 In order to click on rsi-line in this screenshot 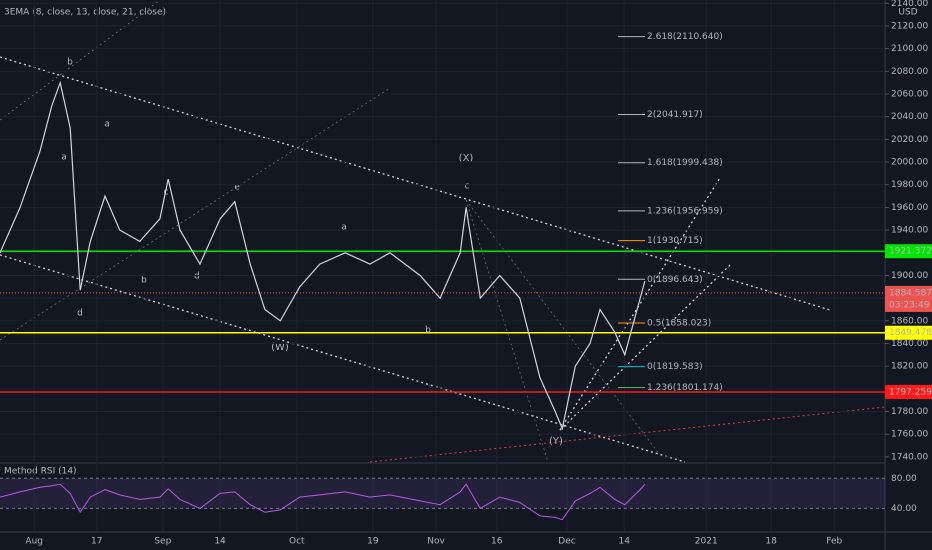, I will do `click(323, 502)`.